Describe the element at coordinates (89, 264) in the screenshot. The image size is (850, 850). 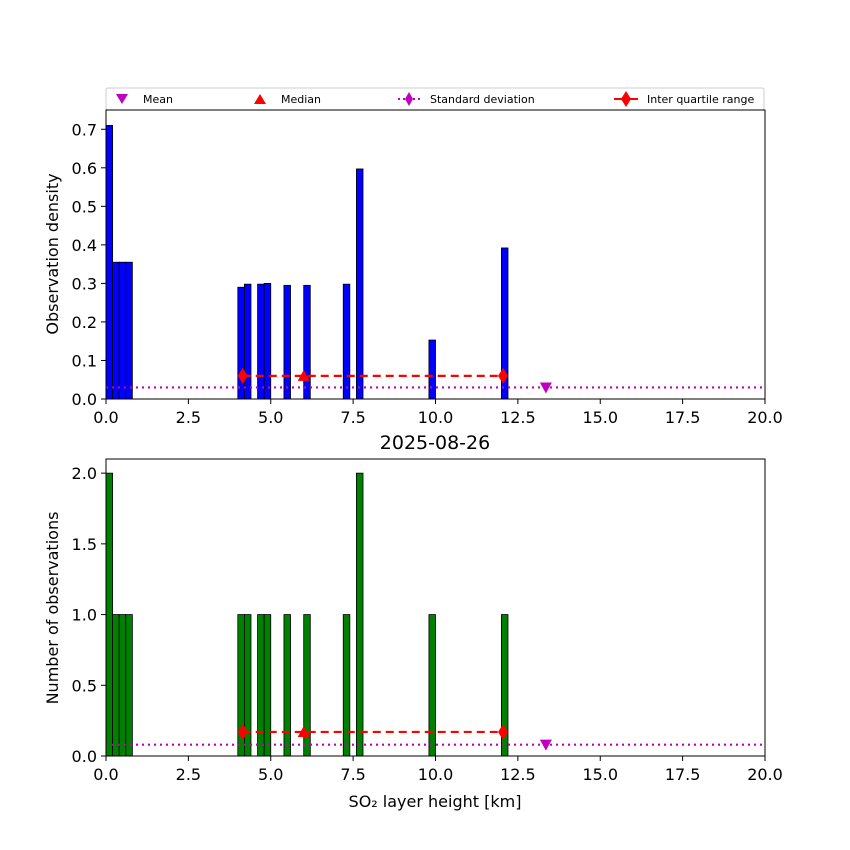
I see `top-y-ticks: 0.0 0.1 0.2 0.3 0.4 0.5 0.6 0.7` at that location.